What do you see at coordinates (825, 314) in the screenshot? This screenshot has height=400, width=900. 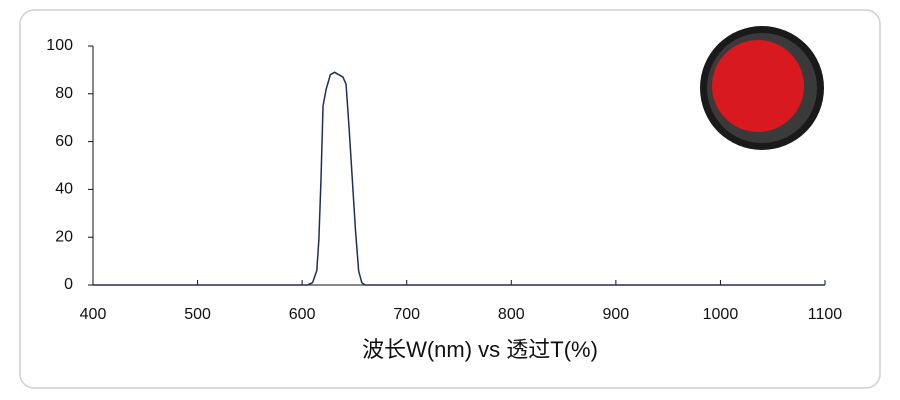 I see `x-tick-label: 1100` at bounding box center [825, 314].